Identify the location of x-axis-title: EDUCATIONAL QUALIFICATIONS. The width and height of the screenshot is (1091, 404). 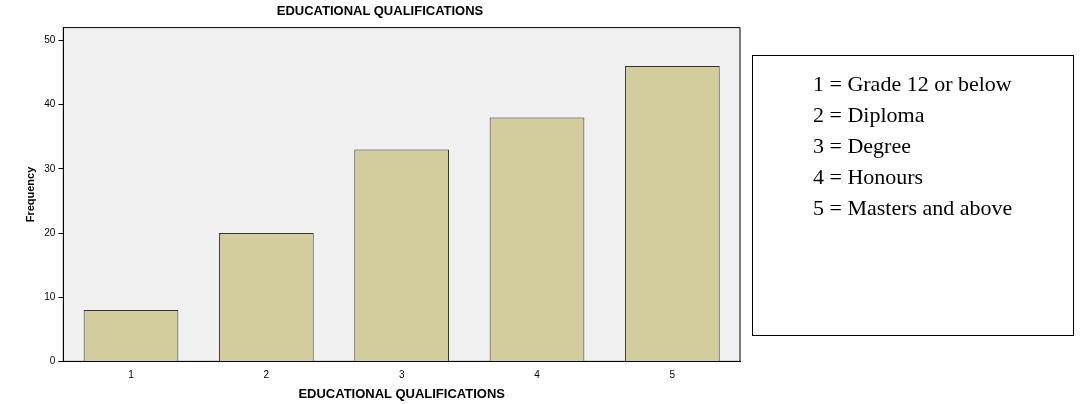
(402, 393).